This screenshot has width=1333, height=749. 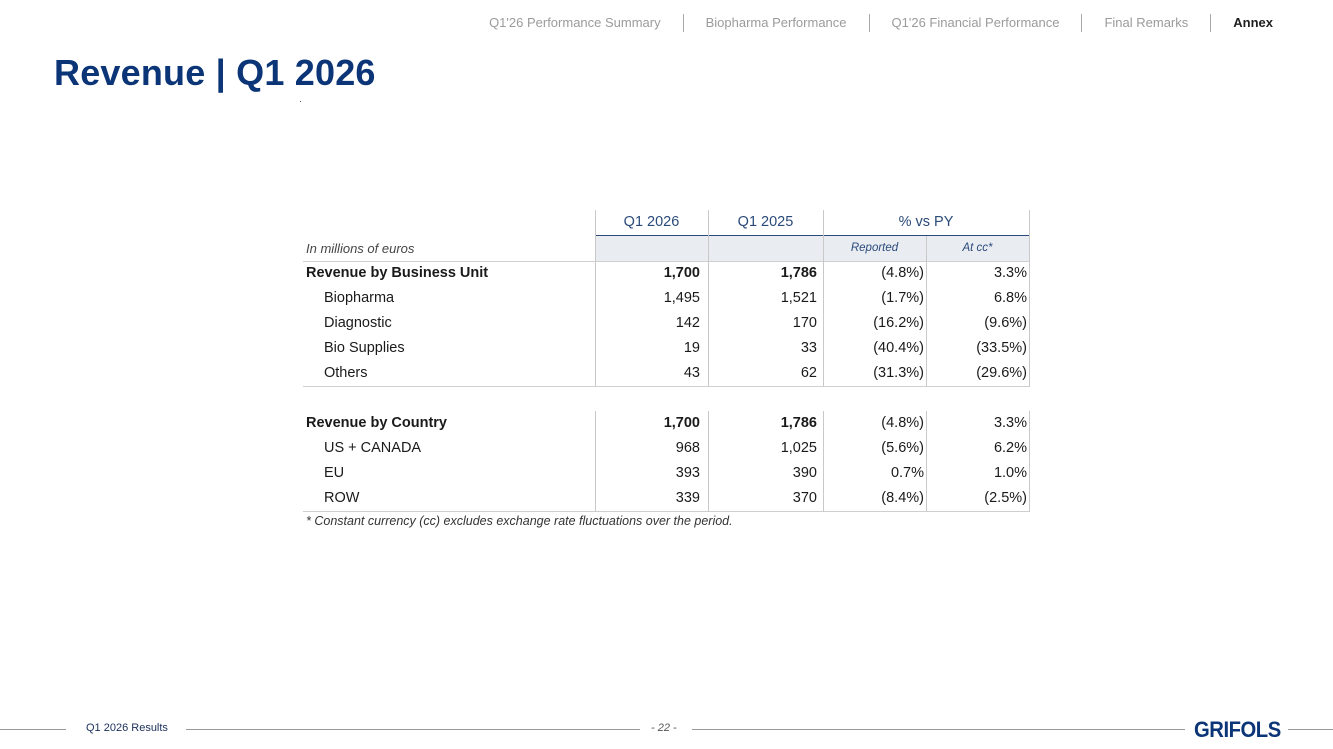 I want to click on page-title: Revenue | Q1 2026, so click(x=215, y=72).